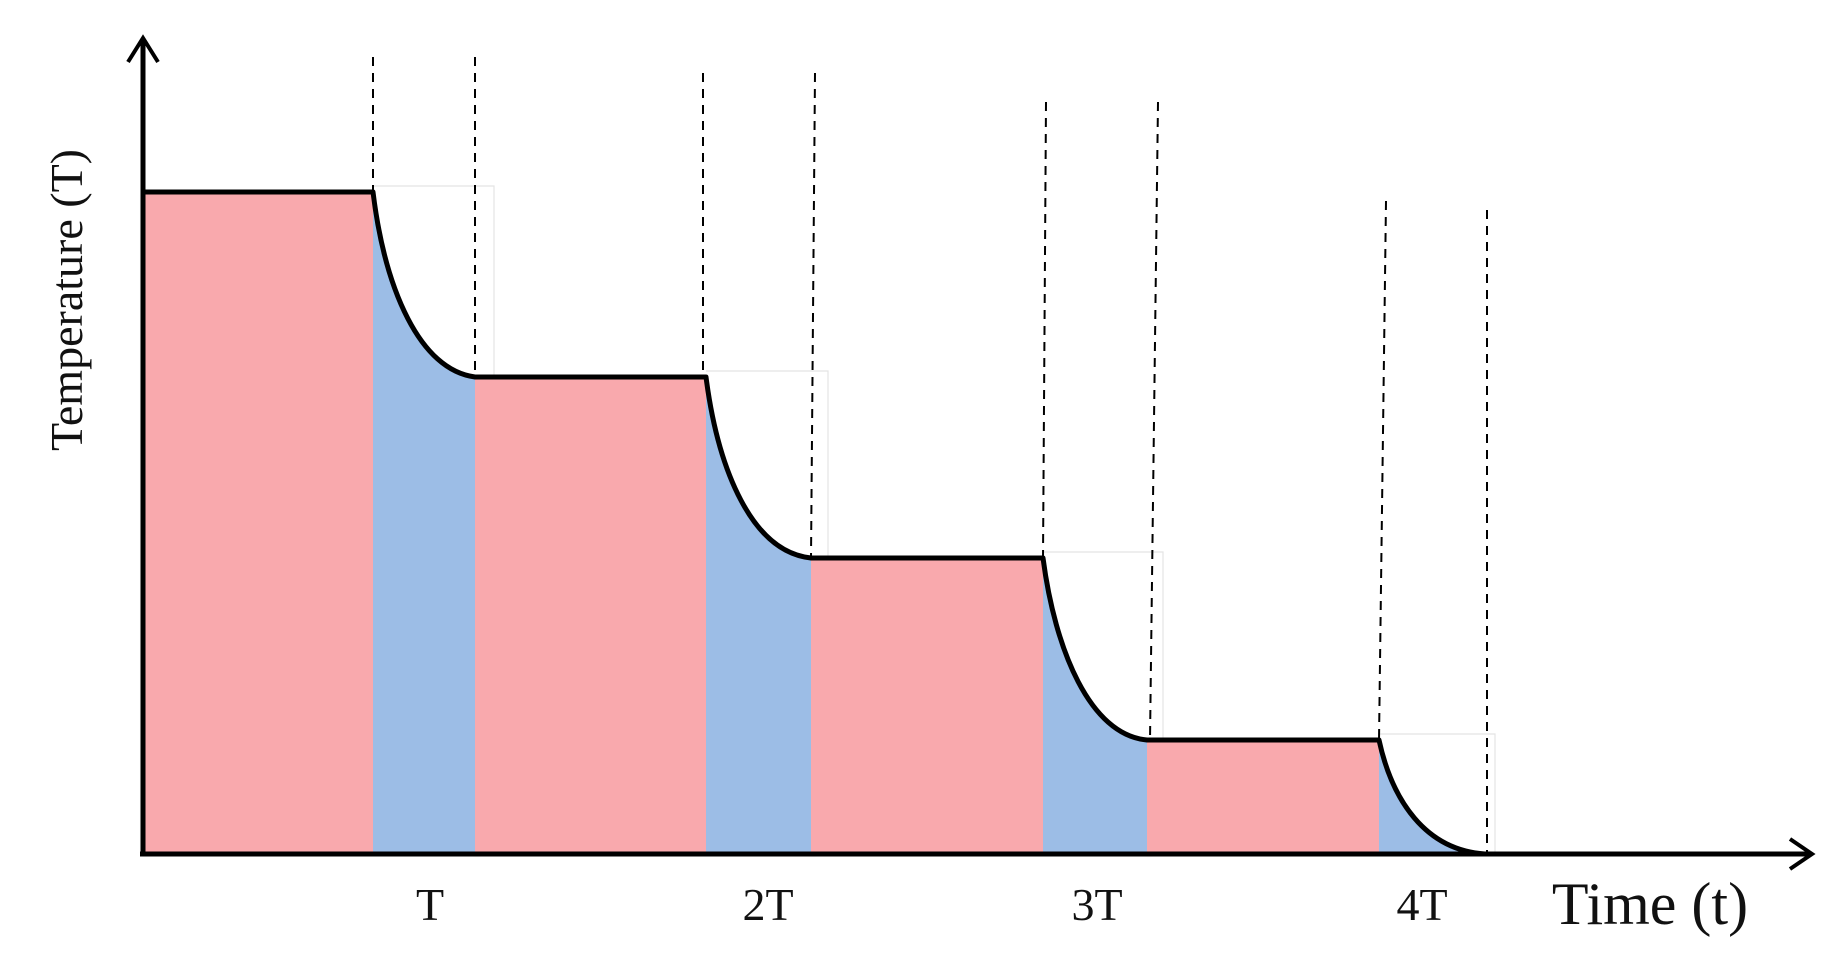  Describe the element at coordinates (932, 904) in the screenshot. I see `tick-labels: T 2T 3T 4T` at that location.